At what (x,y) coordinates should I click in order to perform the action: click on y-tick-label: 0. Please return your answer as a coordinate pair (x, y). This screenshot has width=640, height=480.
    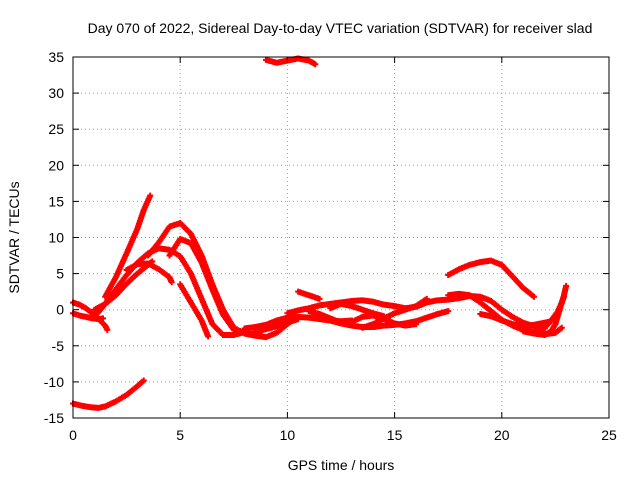
    Looking at the image, I should click on (60, 310).